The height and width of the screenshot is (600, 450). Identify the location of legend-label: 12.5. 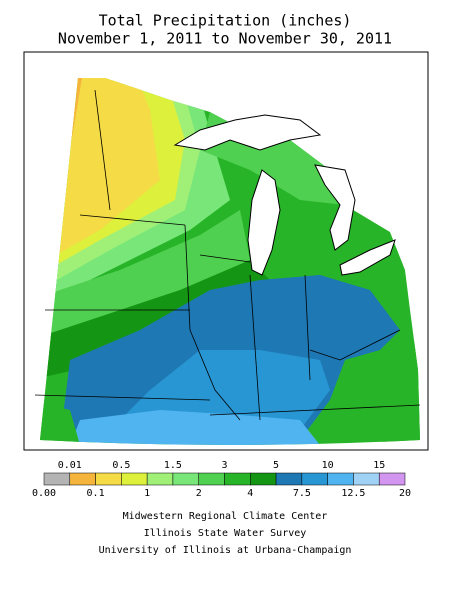
(353, 493).